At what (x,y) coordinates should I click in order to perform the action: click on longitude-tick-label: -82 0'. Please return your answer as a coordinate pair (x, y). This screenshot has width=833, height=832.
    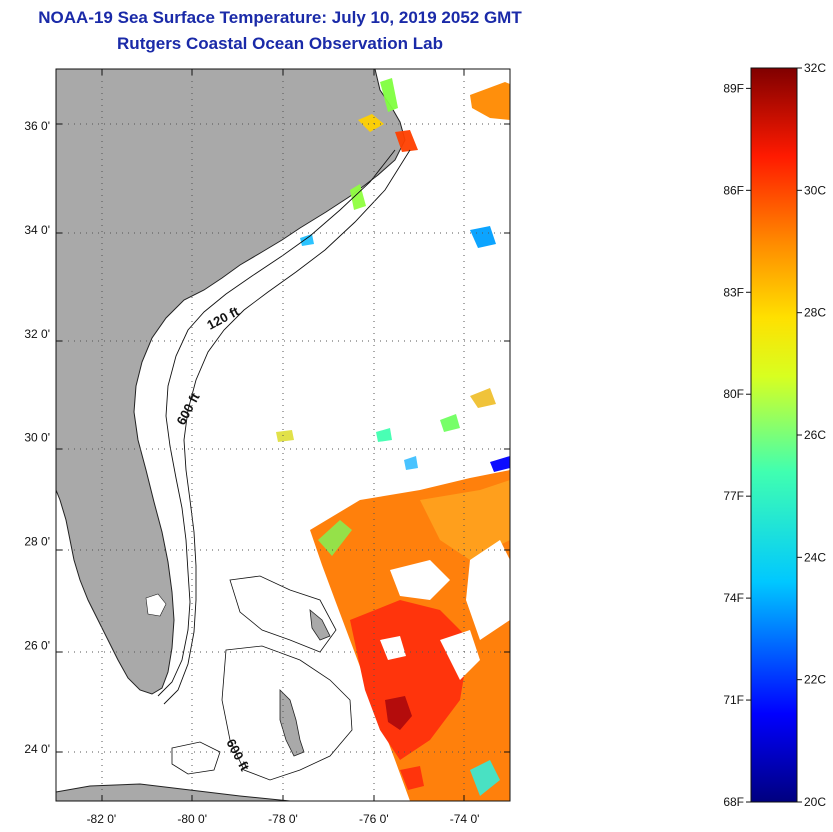
    Looking at the image, I should click on (102, 819).